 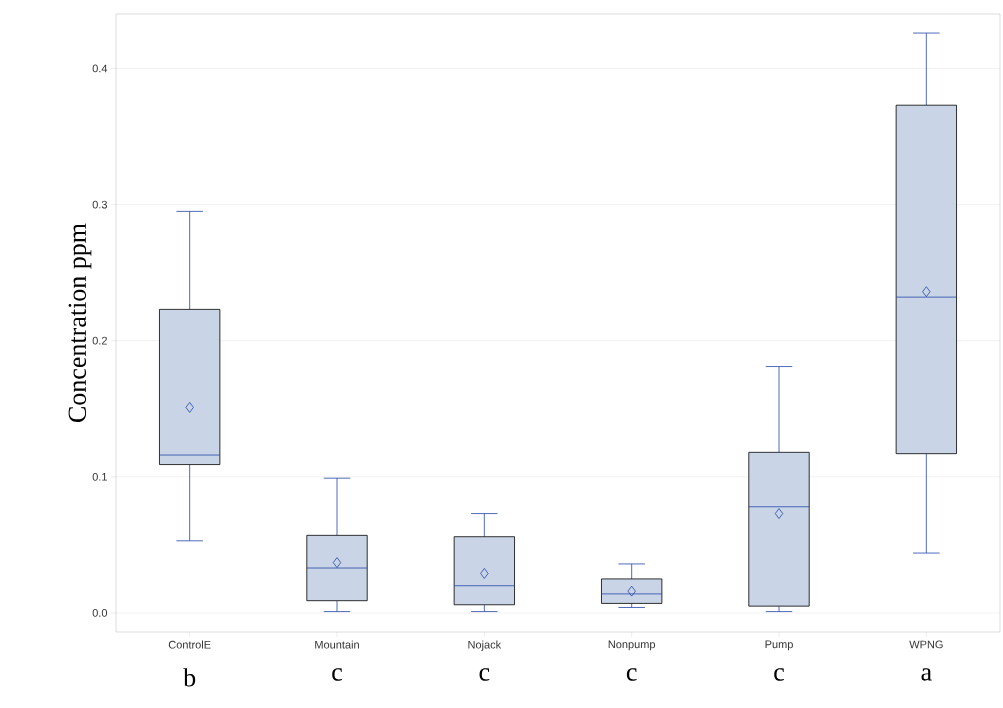 I want to click on text: b, so click(x=189, y=677).